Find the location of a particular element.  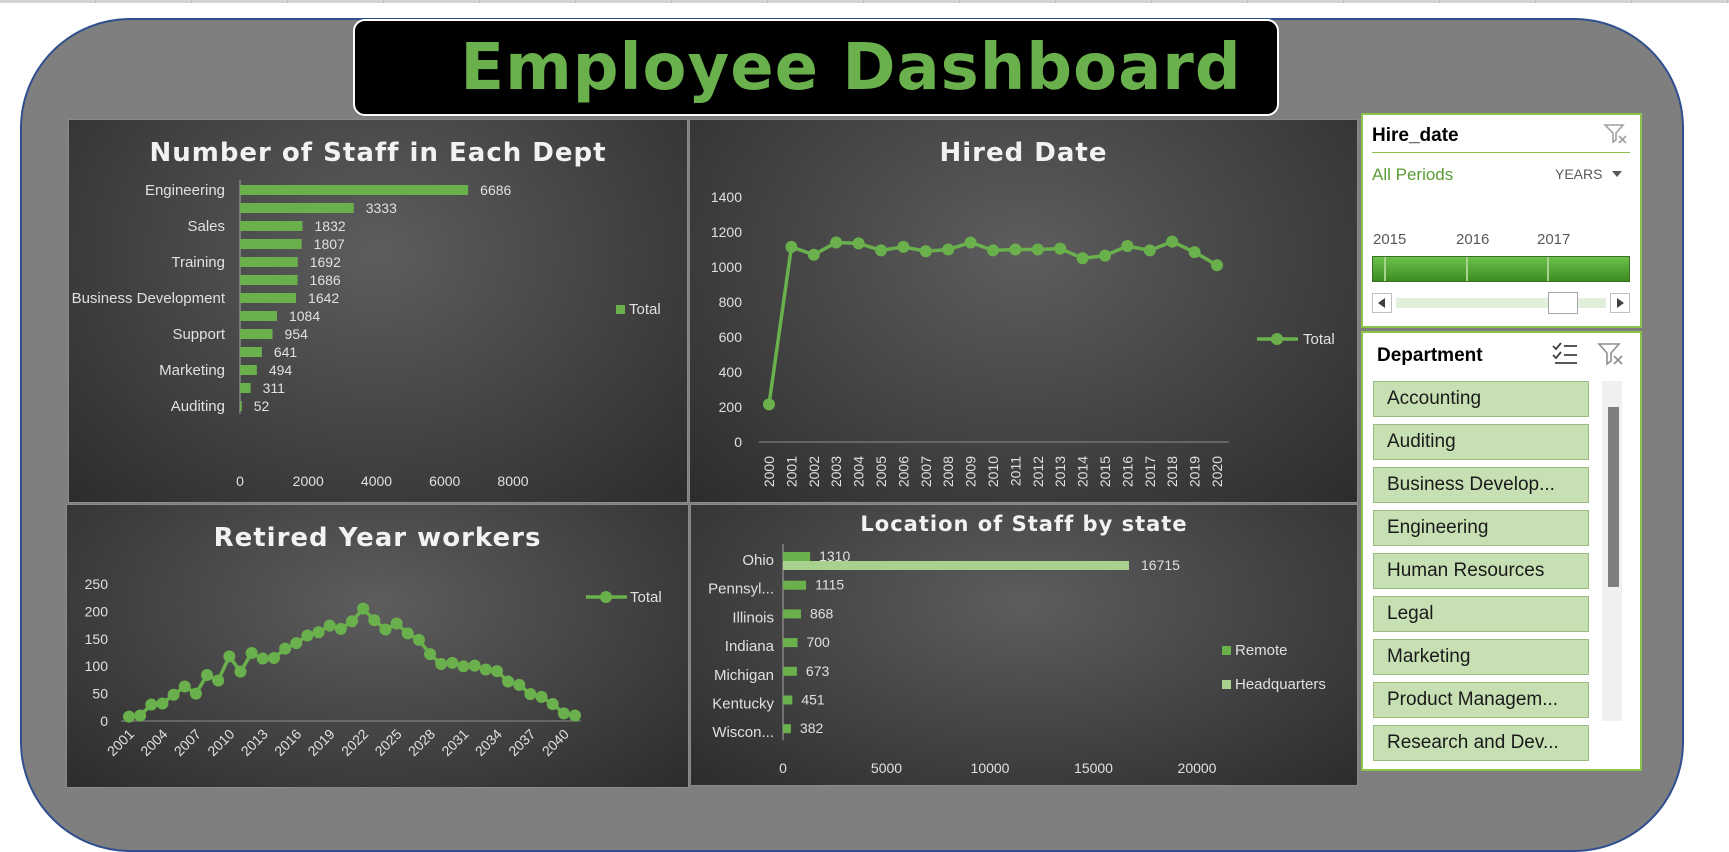

multi-select-icon is located at coordinates (1565, 354).